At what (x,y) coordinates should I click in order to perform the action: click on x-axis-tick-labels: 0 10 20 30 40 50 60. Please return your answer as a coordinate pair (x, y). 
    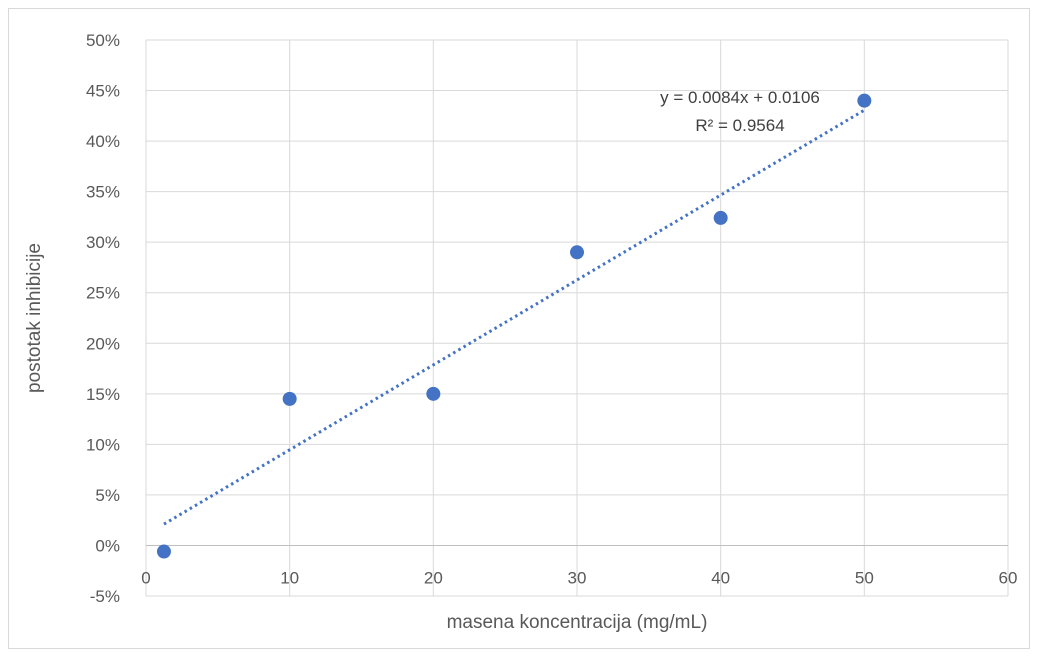
    Looking at the image, I should click on (579, 577).